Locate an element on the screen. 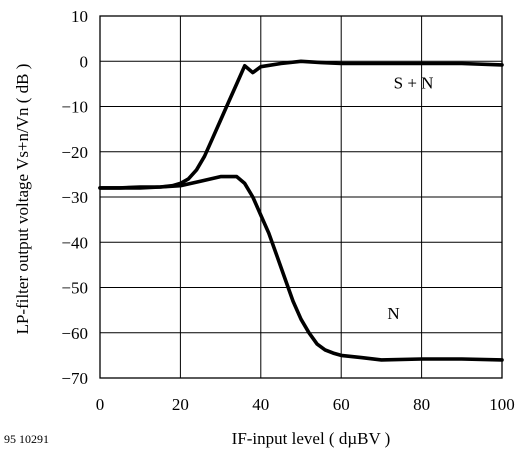 This screenshot has width=518, height=452. y-tick-label: −30 is located at coordinates (74, 197).